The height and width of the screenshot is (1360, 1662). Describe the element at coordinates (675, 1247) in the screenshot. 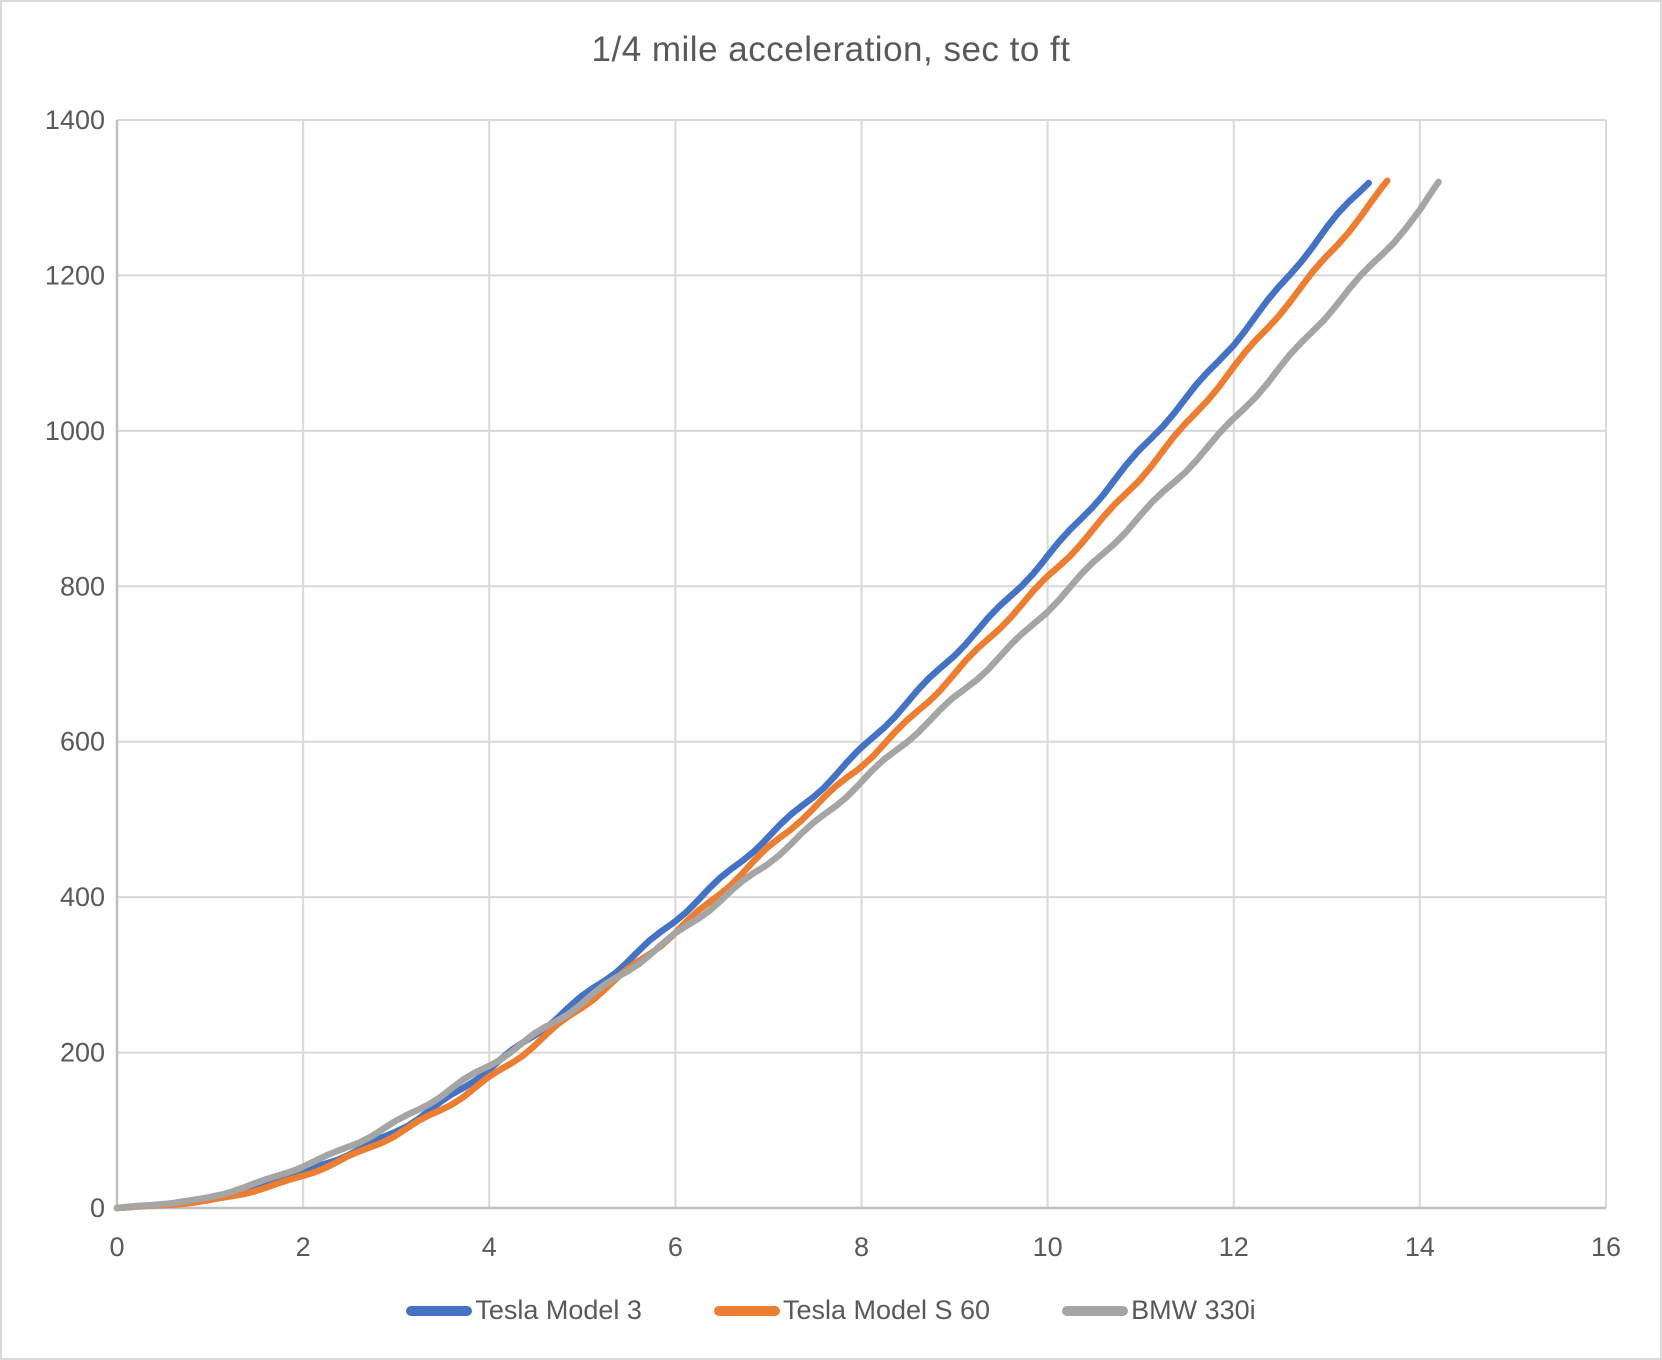

I see `x-tick-label: 6` at that location.